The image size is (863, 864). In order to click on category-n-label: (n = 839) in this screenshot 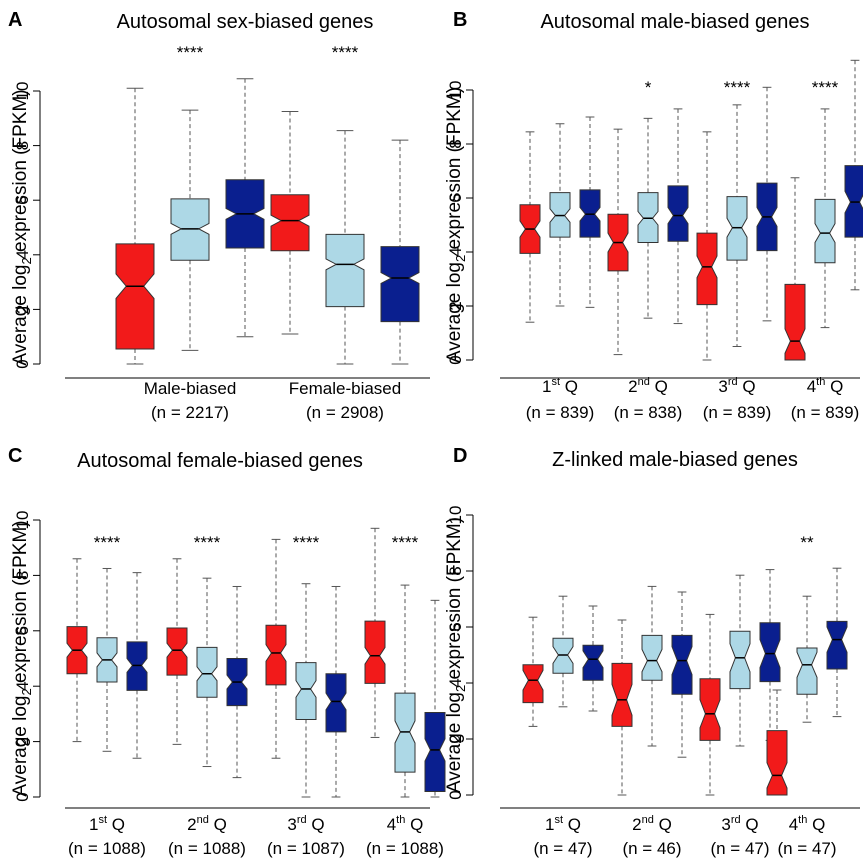, I will do `click(560, 412)`.